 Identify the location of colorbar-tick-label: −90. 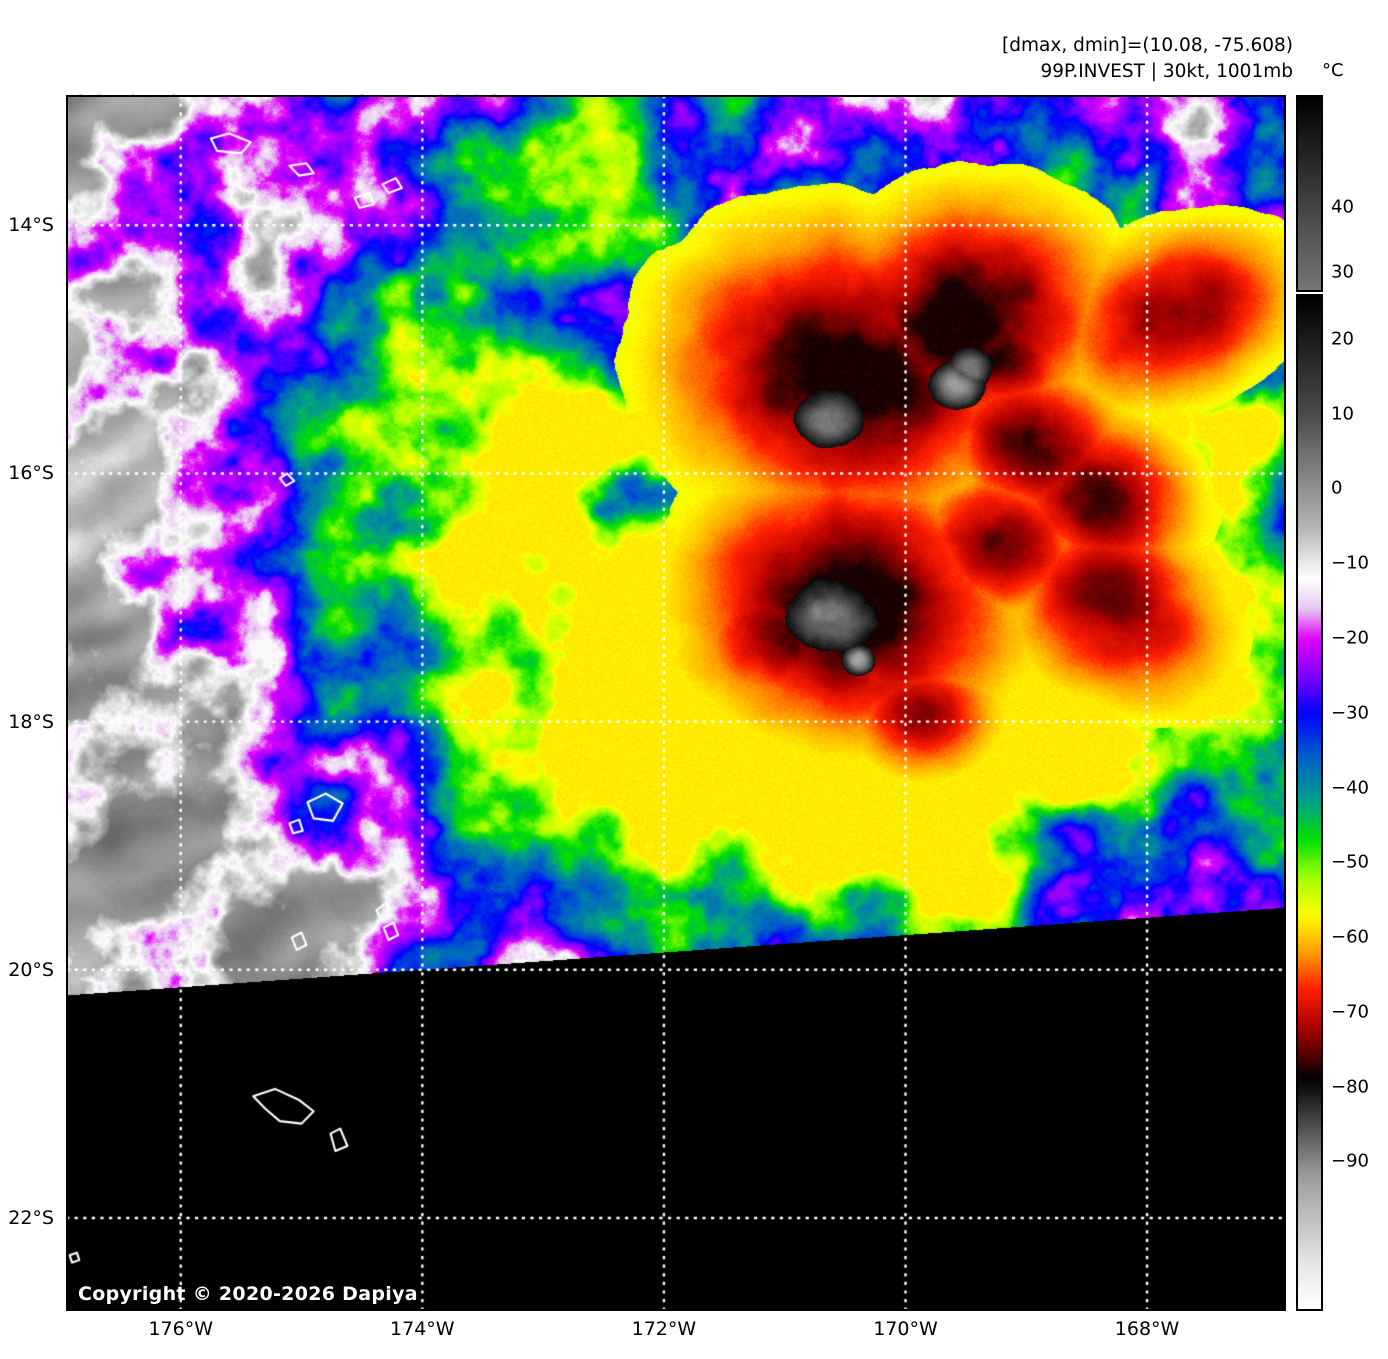
(1350, 1161).